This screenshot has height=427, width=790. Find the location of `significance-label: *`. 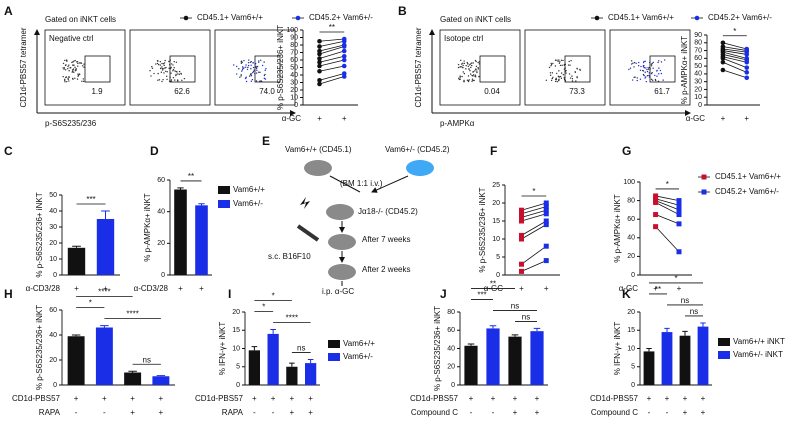

significance-label: * is located at coordinates (675, 278).